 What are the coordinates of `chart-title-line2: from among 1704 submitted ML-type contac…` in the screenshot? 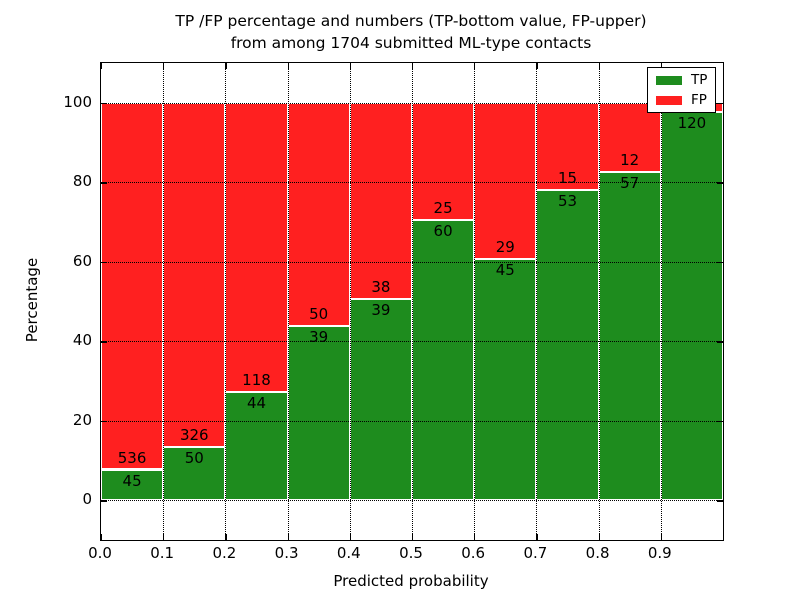 It's located at (411, 43).